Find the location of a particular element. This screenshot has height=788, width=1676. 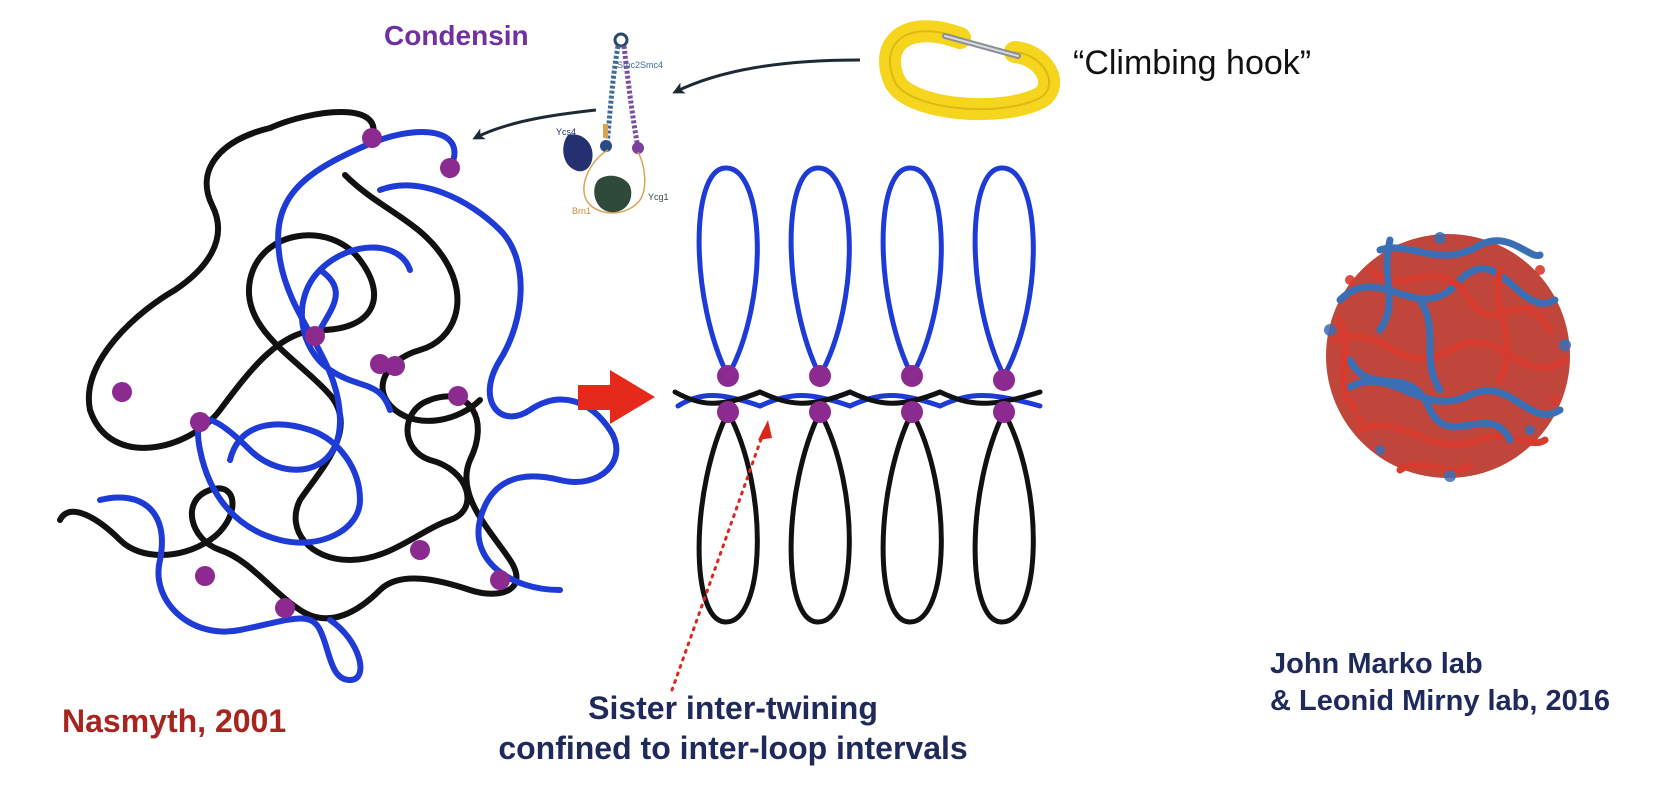

carabiner-icon is located at coordinates (970, 70).